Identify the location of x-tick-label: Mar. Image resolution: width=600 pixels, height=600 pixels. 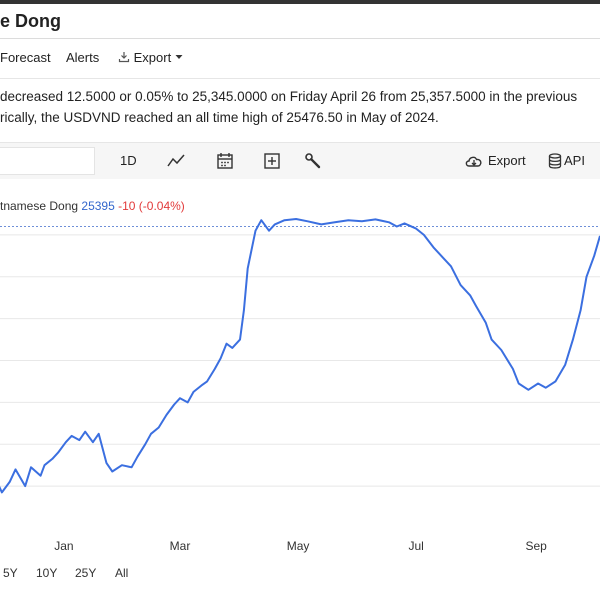
(180, 546).